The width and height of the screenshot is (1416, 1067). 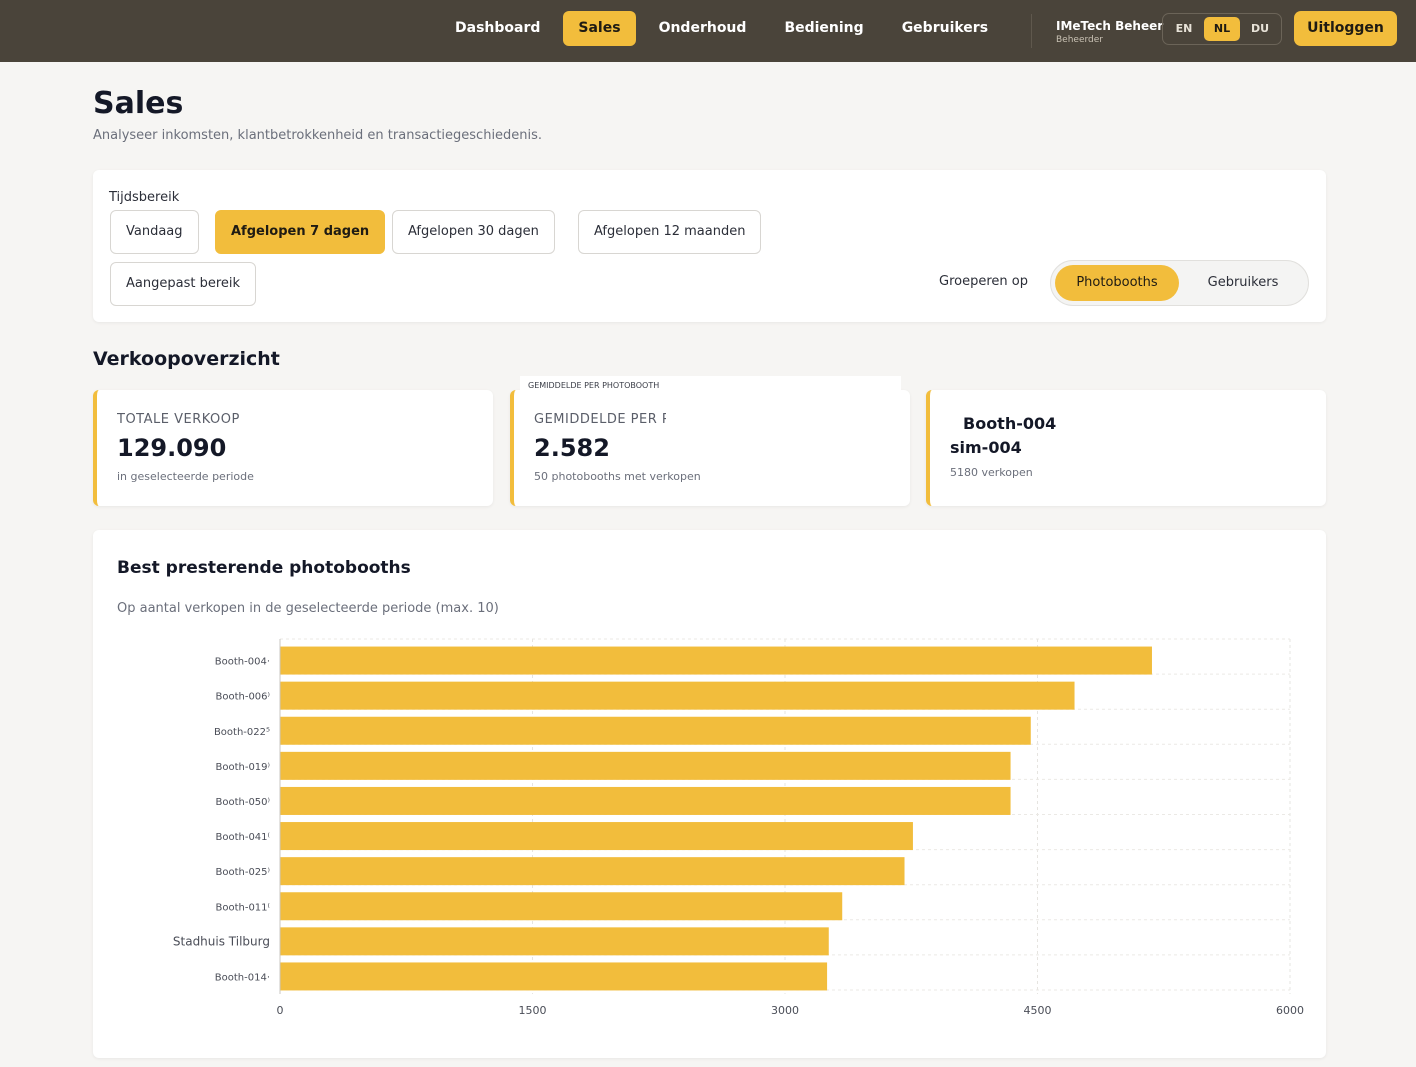 What do you see at coordinates (1126, 448) in the screenshot?
I see `best-booth-card: Booth-004 sim-004 5180 verkopen` at bounding box center [1126, 448].